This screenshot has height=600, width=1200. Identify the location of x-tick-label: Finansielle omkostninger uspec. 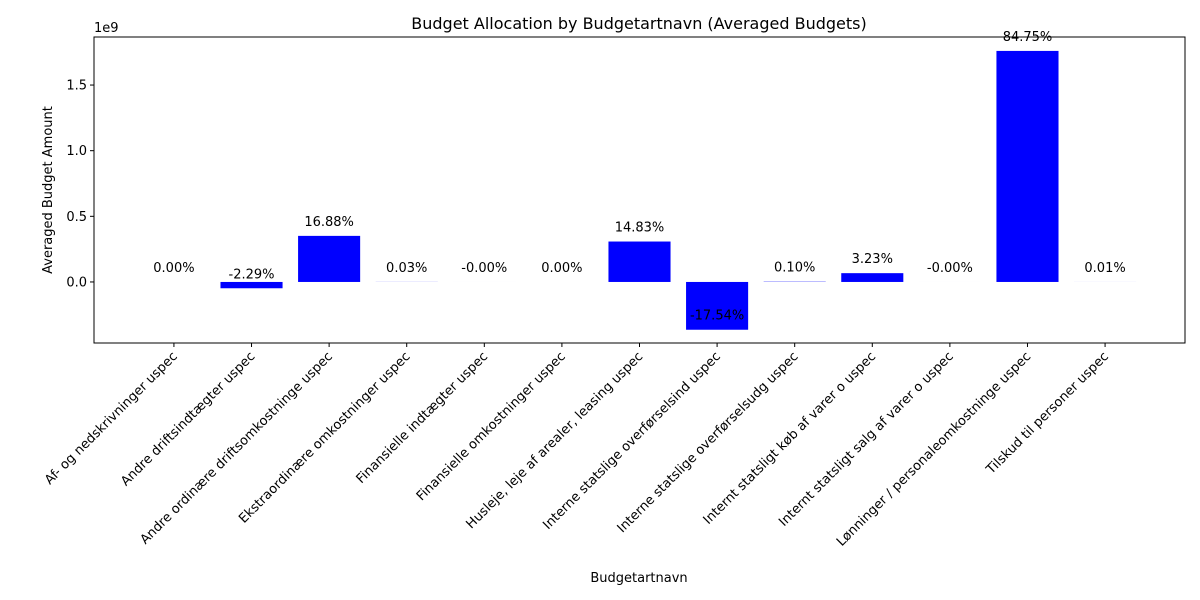
(491, 426).